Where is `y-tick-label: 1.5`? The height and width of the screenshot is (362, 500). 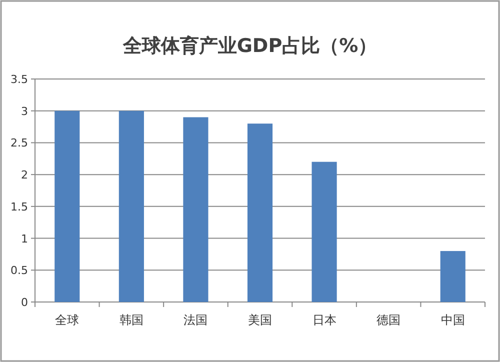
y-tick-label: 1.5 is located at coordinates (19, 207).